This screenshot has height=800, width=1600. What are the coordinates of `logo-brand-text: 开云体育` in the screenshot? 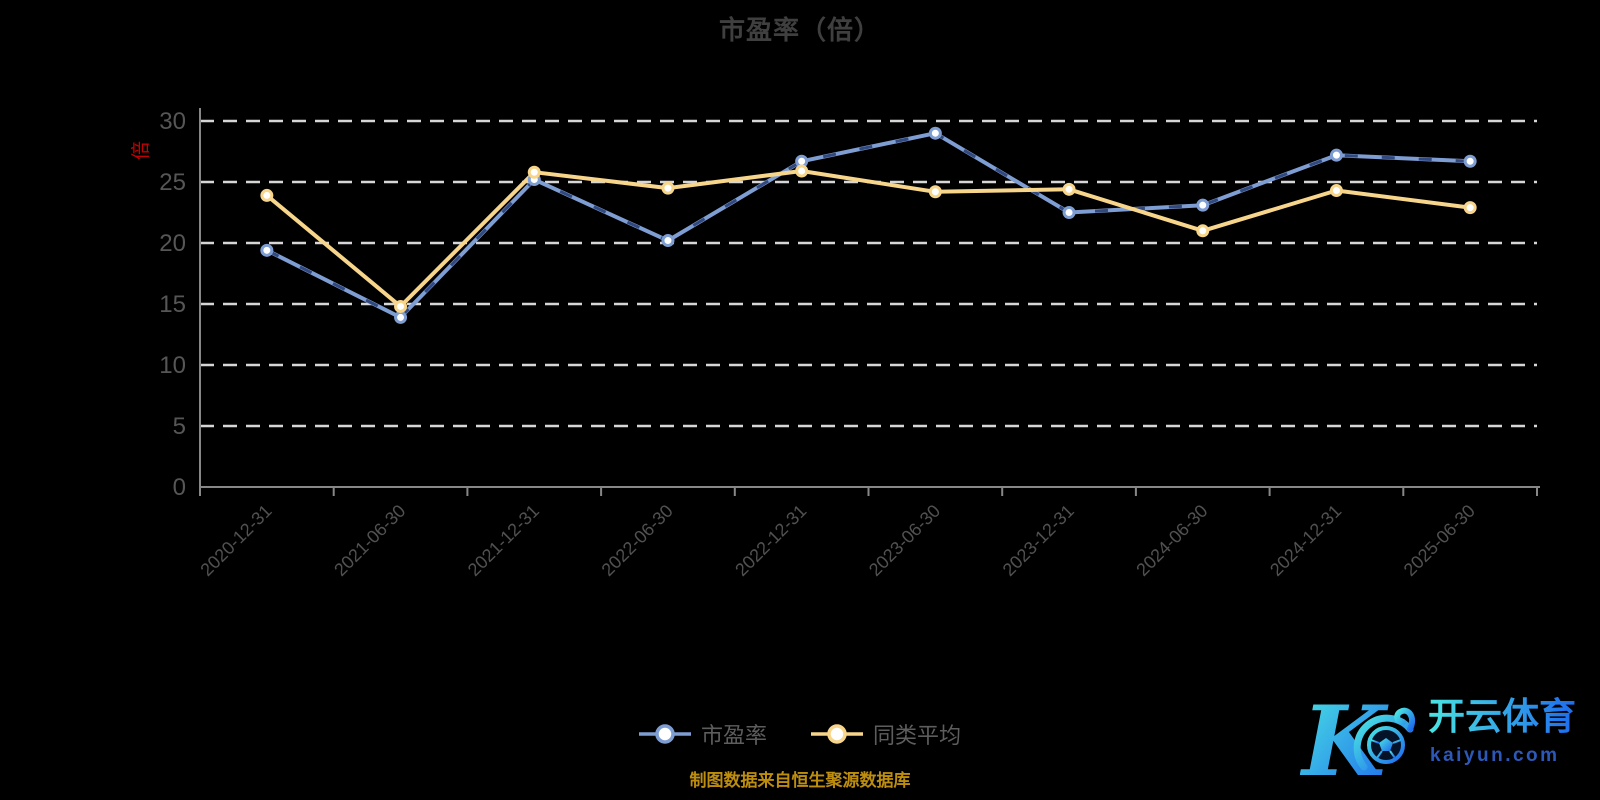 It's located at (1502, 716).